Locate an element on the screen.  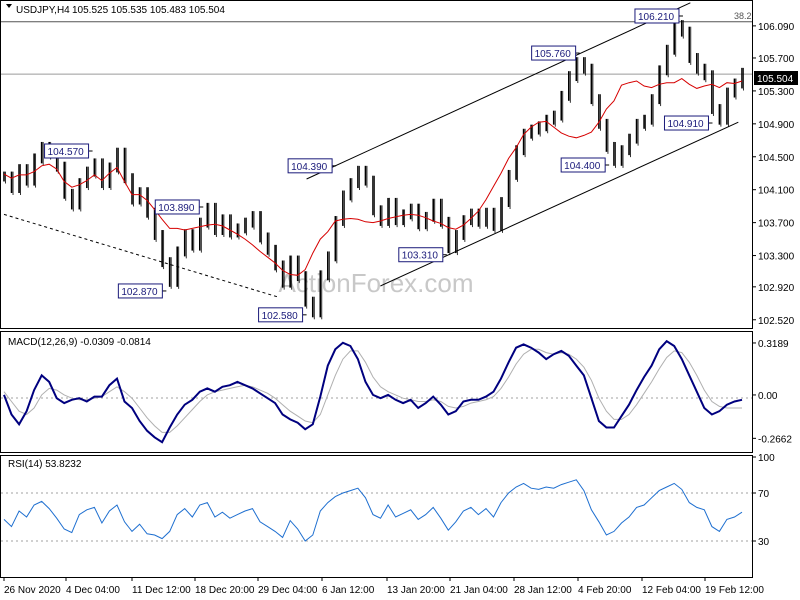
time-tick-label: 28 Jan 12:00 is located at coordinates (543, 590).